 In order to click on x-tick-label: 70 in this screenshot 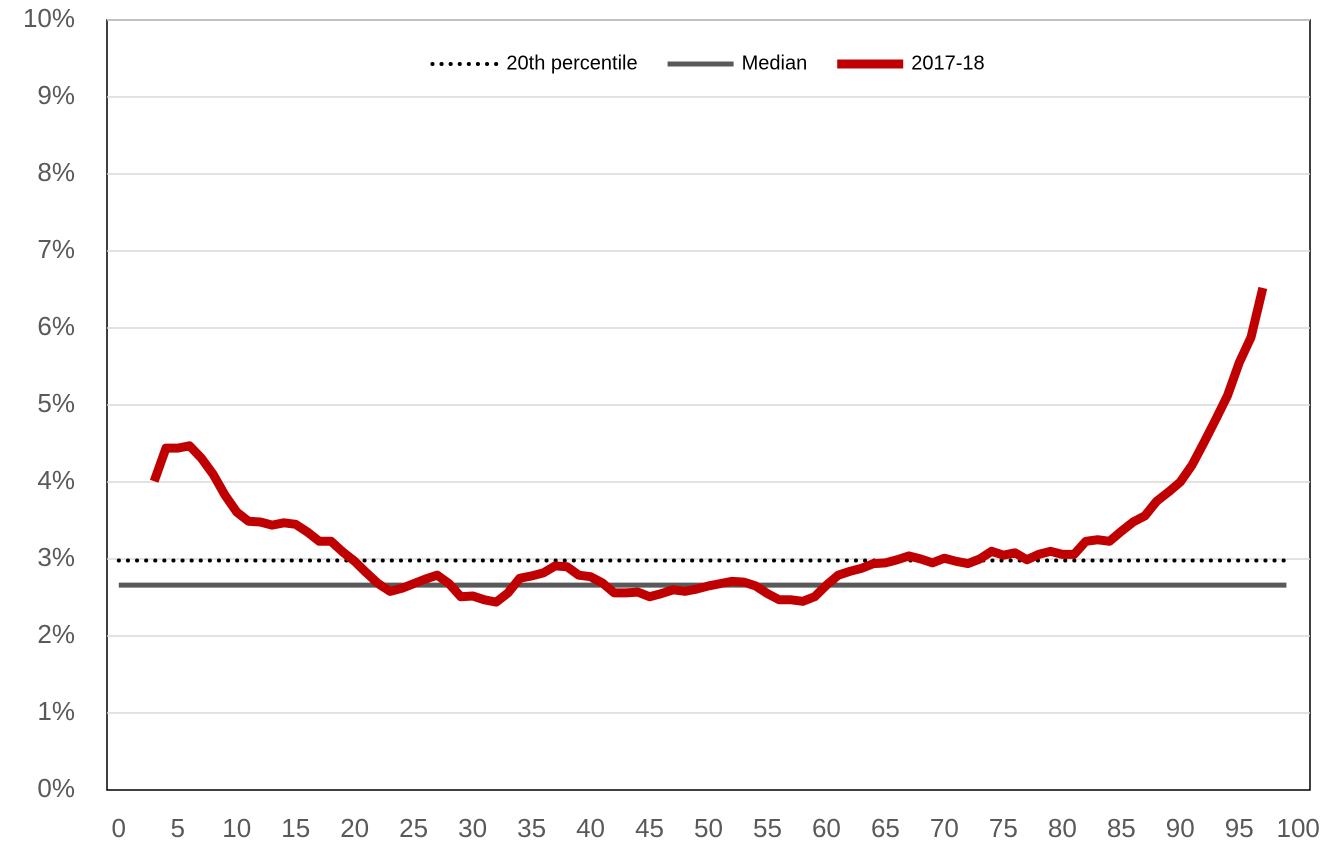, I will do `click(944, 828)`.